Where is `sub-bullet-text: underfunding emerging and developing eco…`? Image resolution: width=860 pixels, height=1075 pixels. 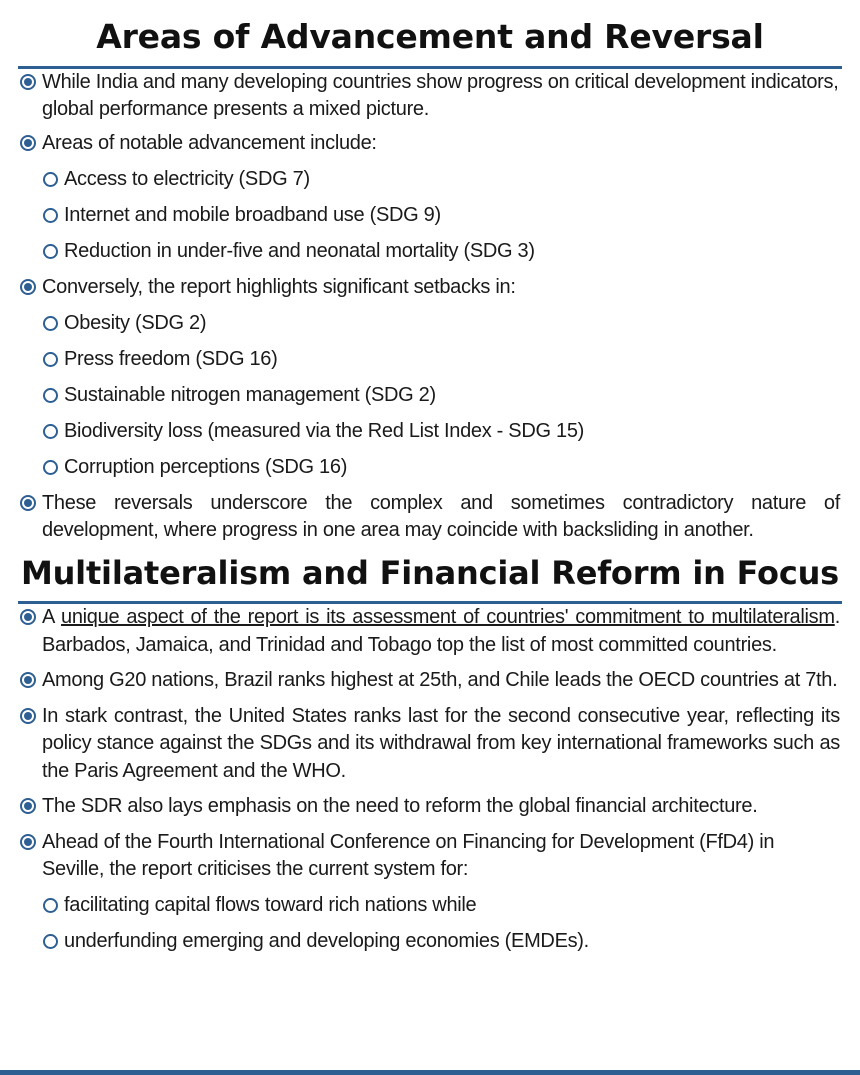 sub-bullet-text: underfunding emerging and developing eco… is located at coordinates (326, 940).